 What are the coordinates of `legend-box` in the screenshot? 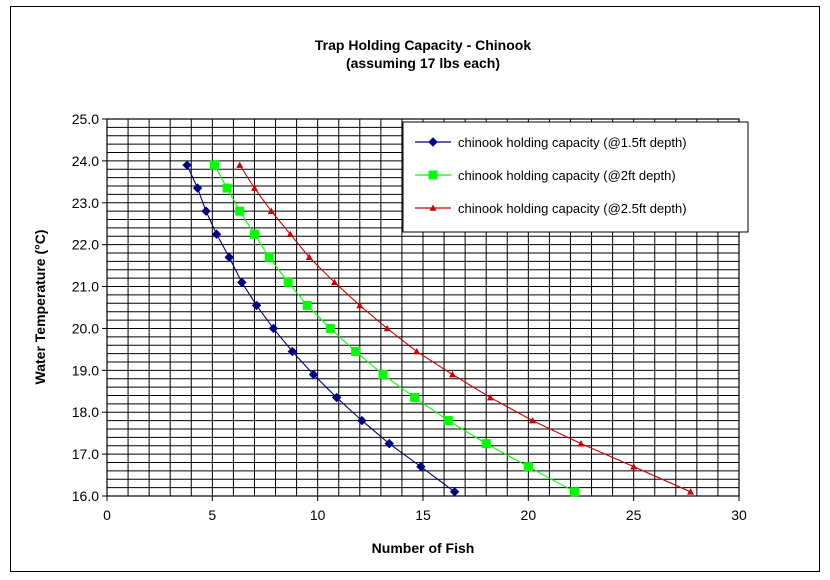 It's located at (575, 177).